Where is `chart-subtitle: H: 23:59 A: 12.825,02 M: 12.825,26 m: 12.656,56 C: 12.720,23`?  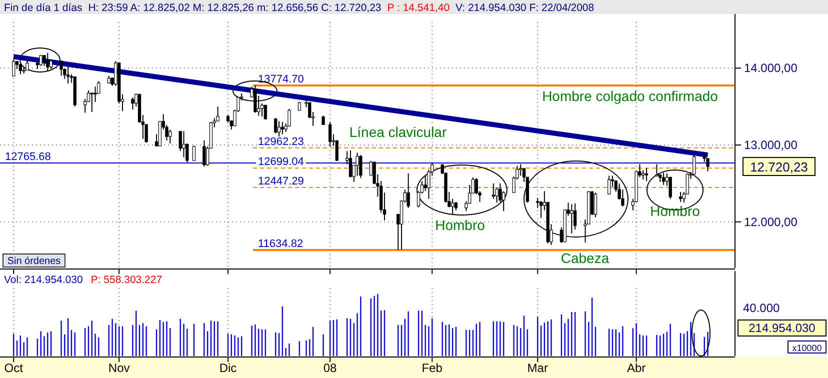 chart-subtitle: H: 23:59 A: 12.825,02 M: 12.825,26 m: 12.656,56 C: 12.720,23 is located at coordinates (235, 8).